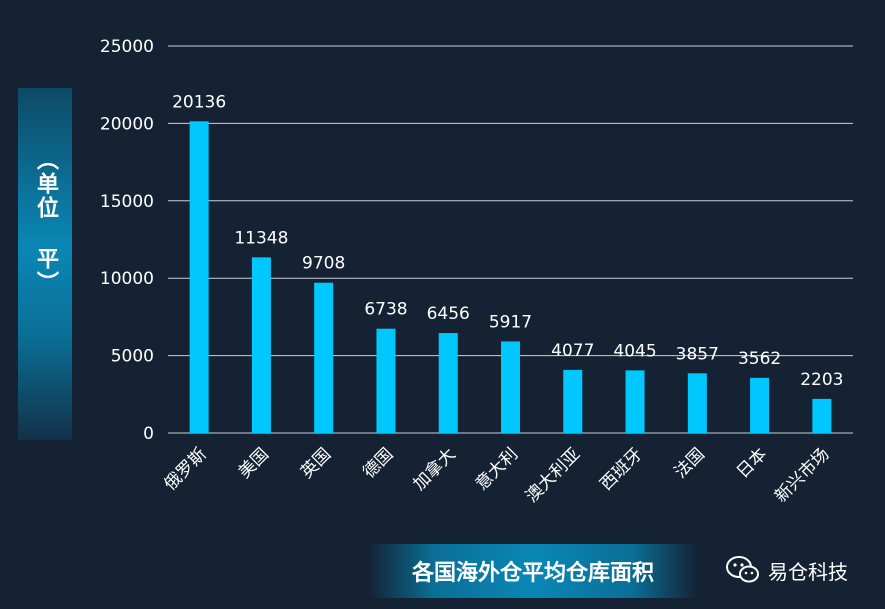 This screenshot has height=609, width=885. I want to click on data-label: 4077, so click(572, 351).